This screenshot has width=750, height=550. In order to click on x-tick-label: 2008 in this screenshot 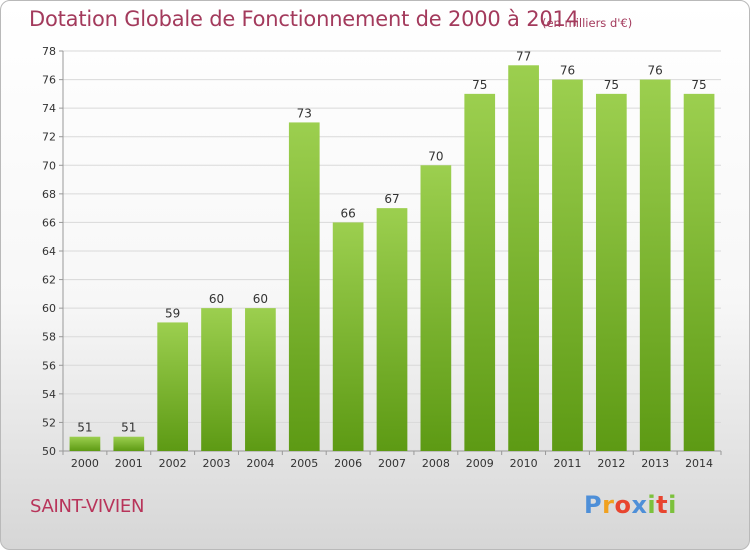, I will do `click(436, 463)`.